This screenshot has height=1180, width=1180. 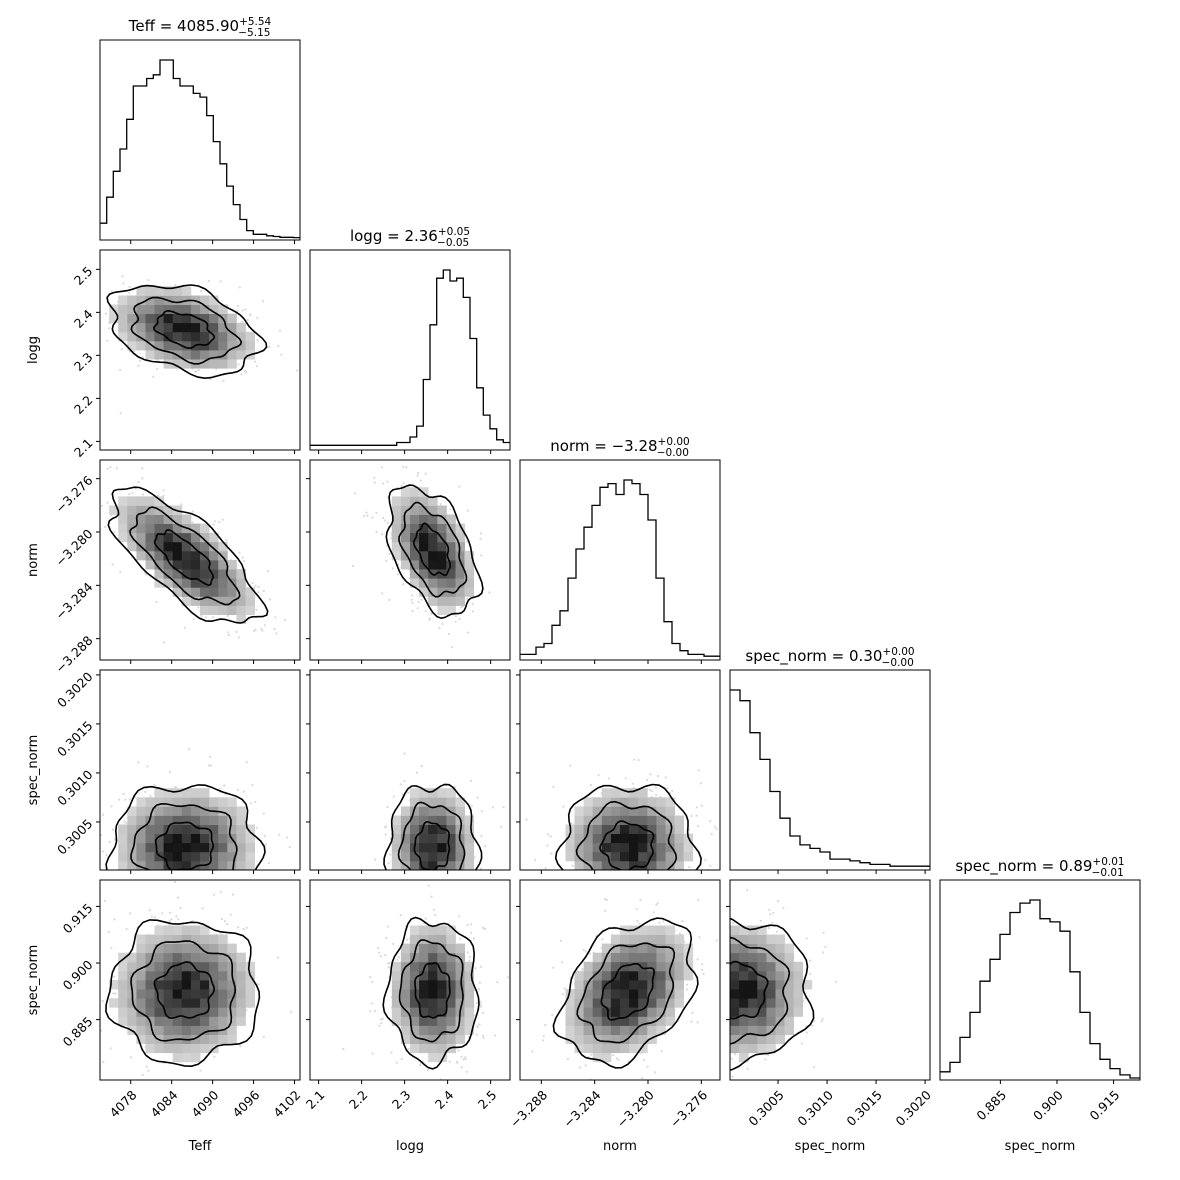 I want to click on scatter-panel-spec_norm-norm, so click(x=618, y=787).